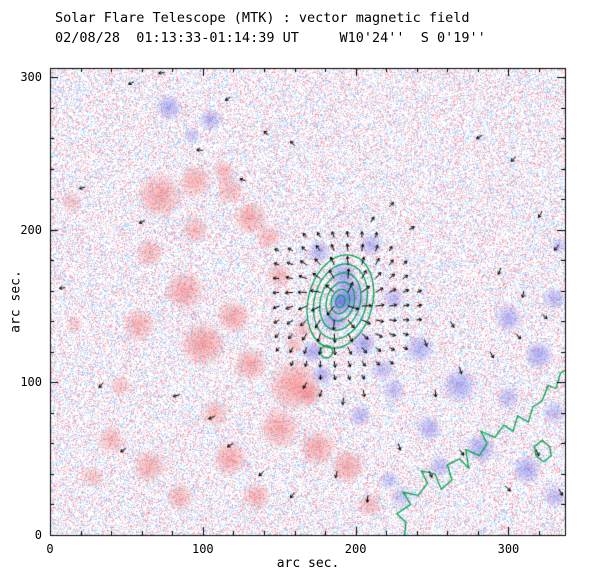 This screenshot has width=612, height=585. Describe the element at coordinates (50, 549) in the screenshot. I see `x-tick-label: 0` at that location.